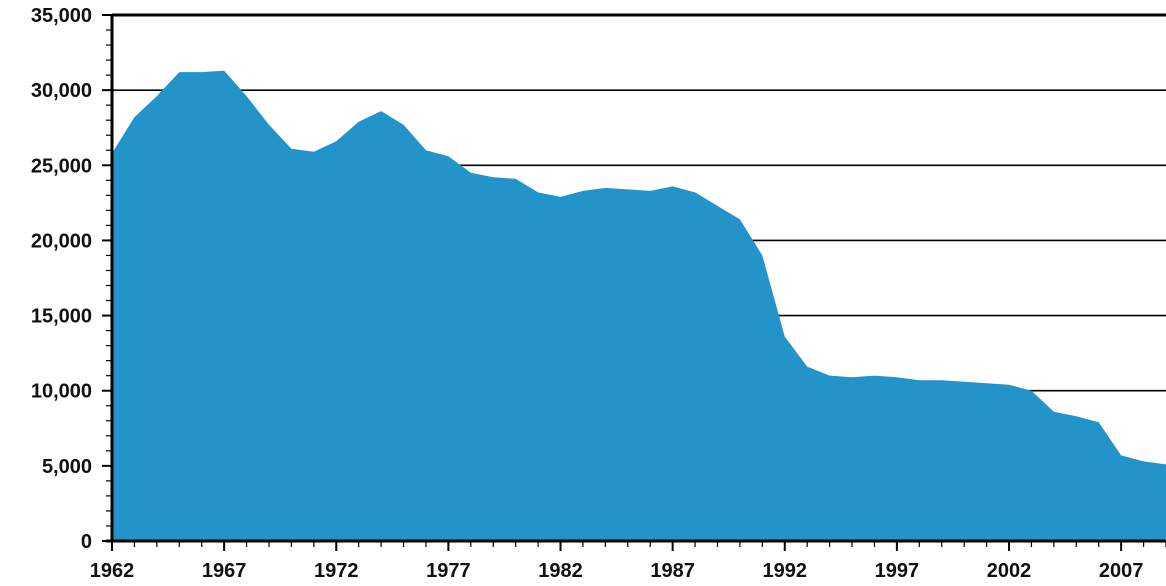 The height and width of the screenshot is (586, 1166). What do you see at coordinates (336, 571) in the screenshot?
I see `x-tick-label: 1972` at bounding box center [336, 571].